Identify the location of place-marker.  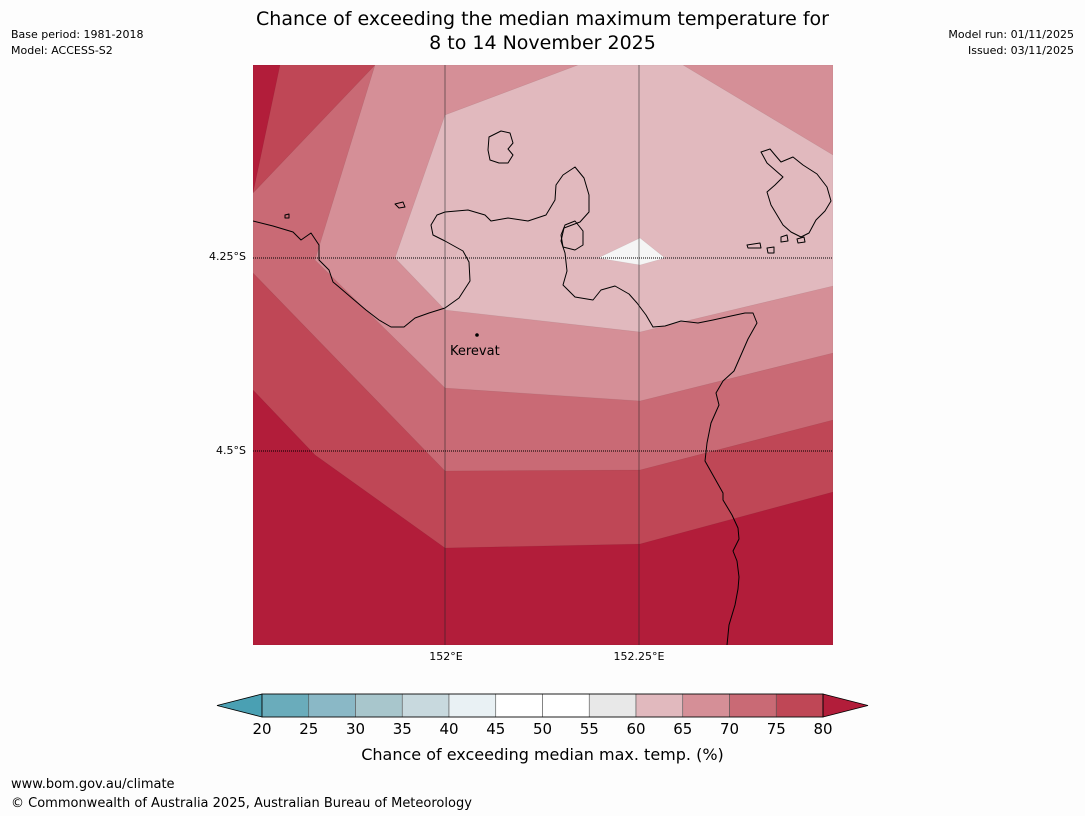
(477, 335).